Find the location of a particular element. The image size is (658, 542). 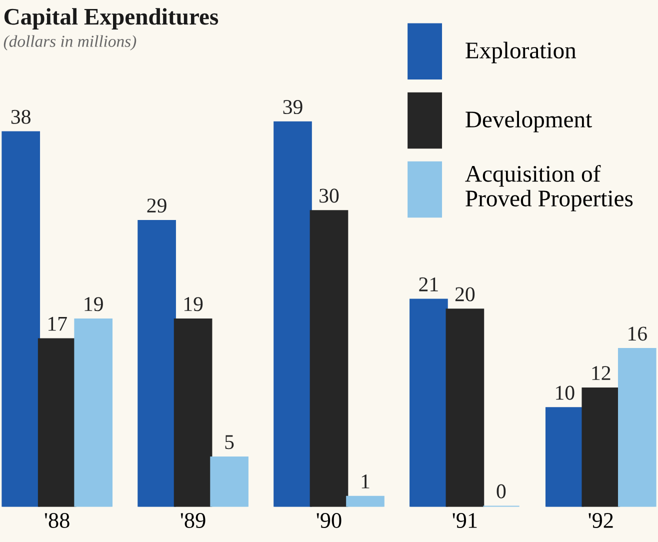

x-tick-label: '91 is located at coordinates (464, 520).